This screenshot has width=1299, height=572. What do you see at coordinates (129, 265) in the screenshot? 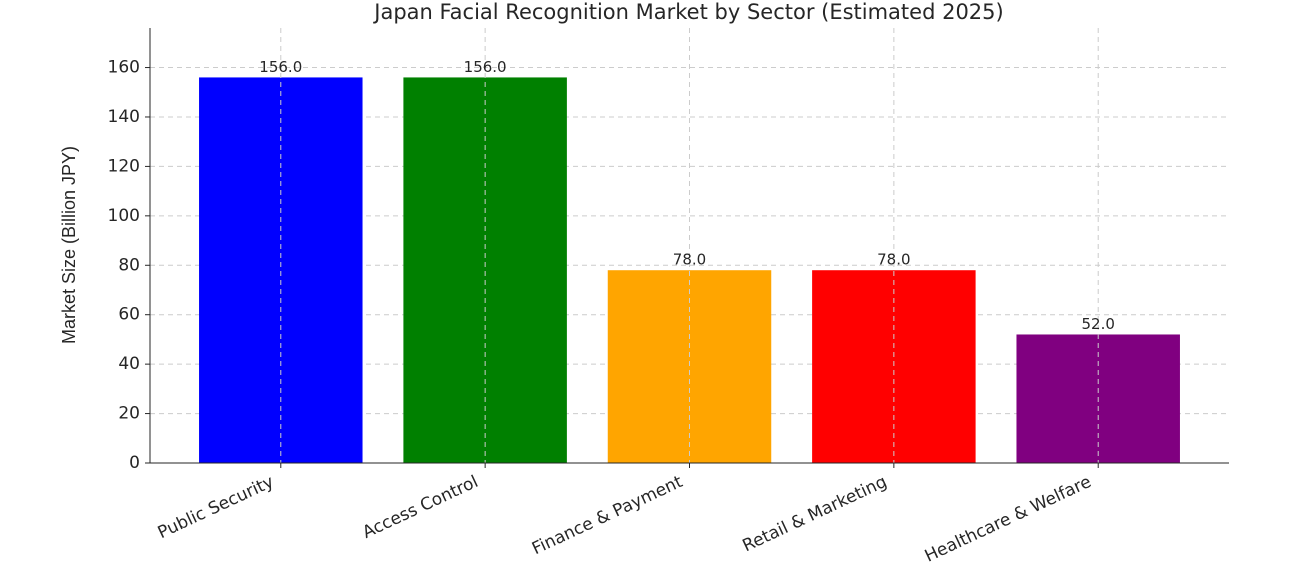
I see `y-tick-label: 80` at bounding box center [129, 265].